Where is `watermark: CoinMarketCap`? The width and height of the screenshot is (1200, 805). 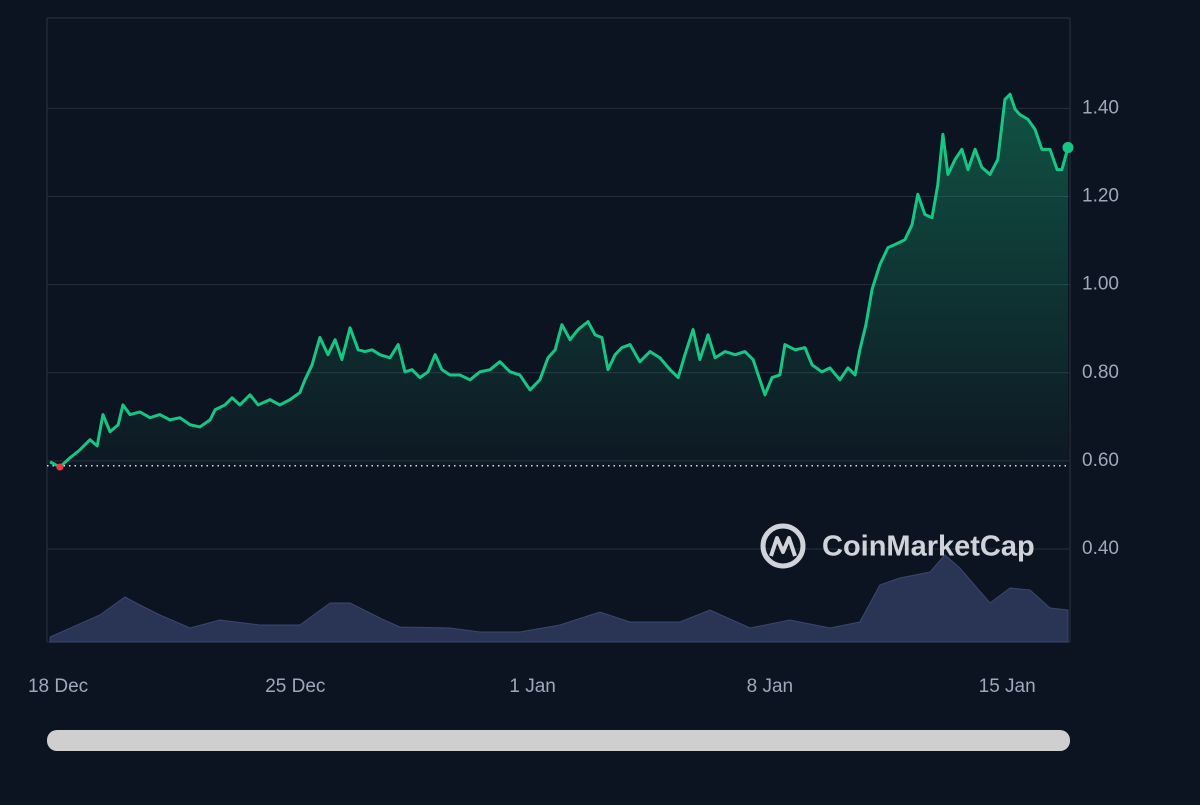
watermark: CoinMarketCap is located at coordinates (897, 546).